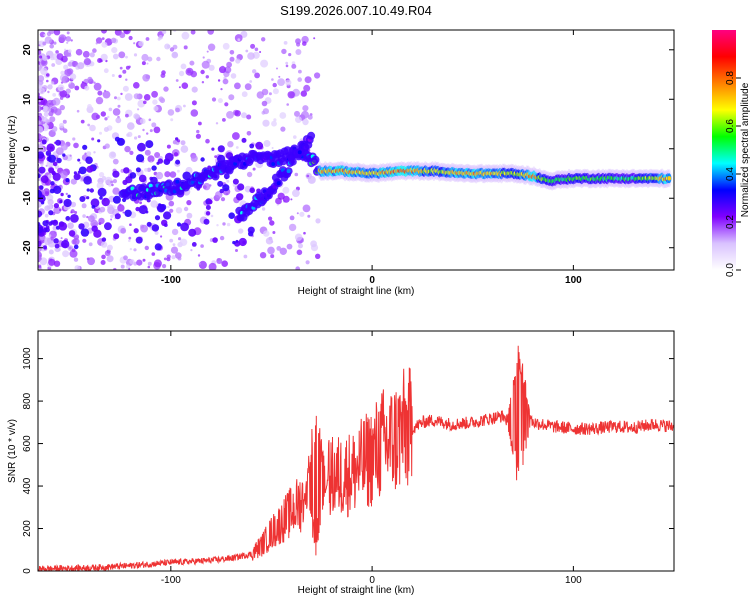 The image size is (750, 600). I want to click on snr-y-tick-label: 0, so click(27, 571).